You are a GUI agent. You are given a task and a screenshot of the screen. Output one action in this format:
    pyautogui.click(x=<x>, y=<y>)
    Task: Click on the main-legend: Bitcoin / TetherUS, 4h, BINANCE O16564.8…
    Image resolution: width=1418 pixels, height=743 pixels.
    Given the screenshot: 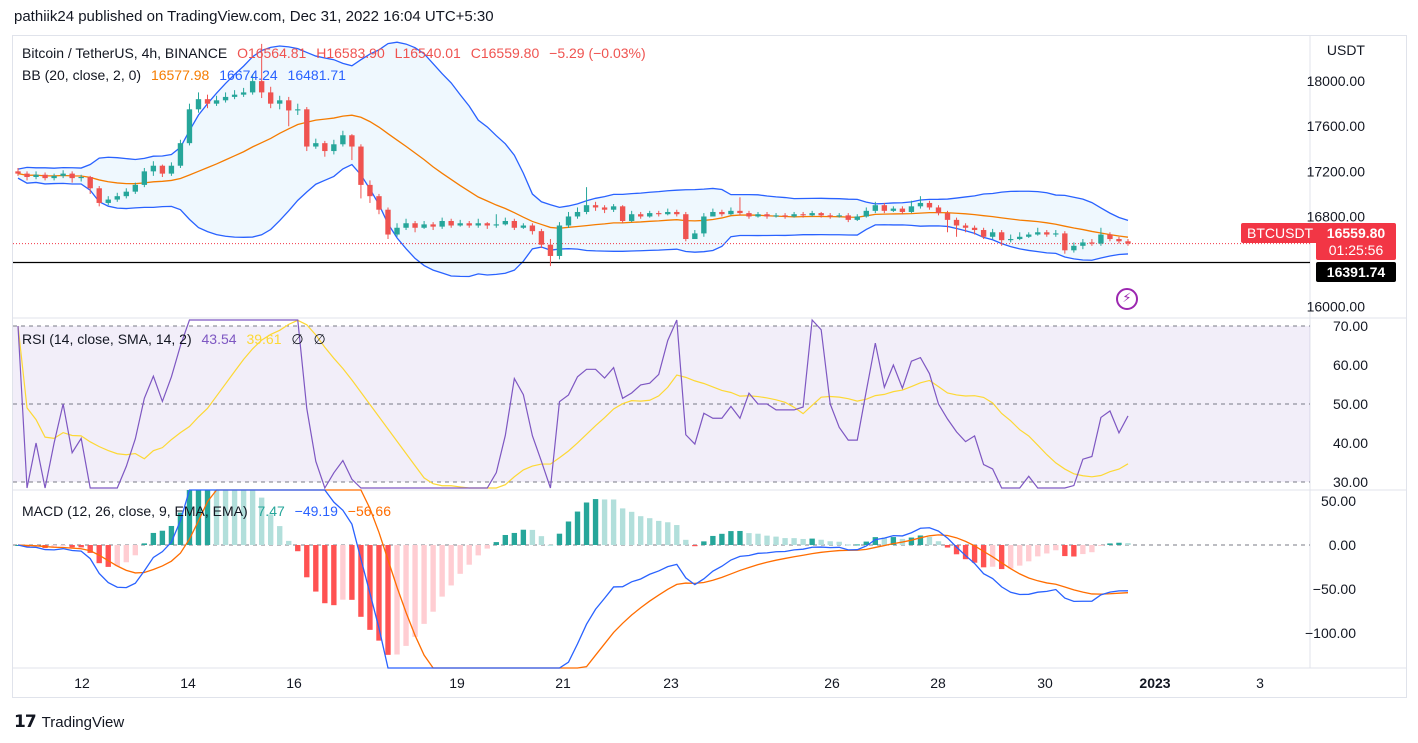 What is the action you would take?
    pyautogui.click(x=337, y=53)
    